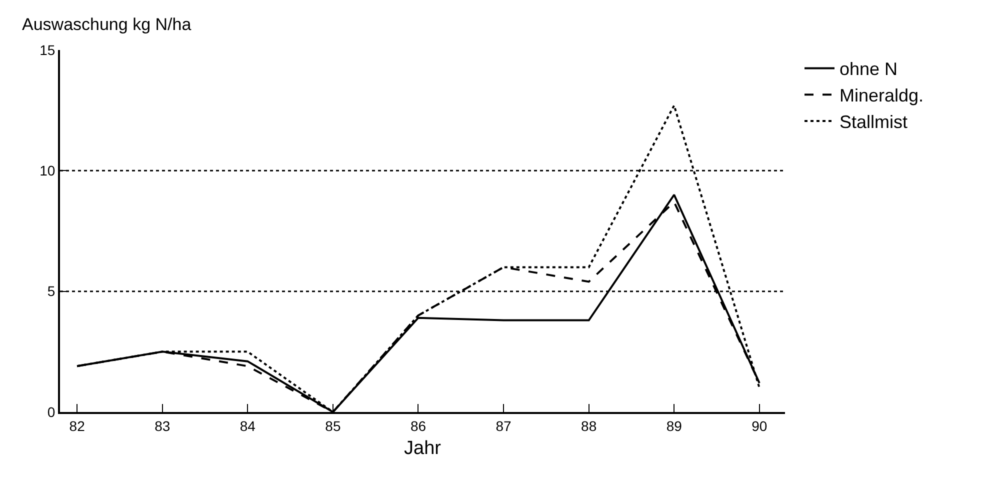 This screenshot has height=487, width=985. I want to click on legend-label: Mineraldg., so click(882, 96).